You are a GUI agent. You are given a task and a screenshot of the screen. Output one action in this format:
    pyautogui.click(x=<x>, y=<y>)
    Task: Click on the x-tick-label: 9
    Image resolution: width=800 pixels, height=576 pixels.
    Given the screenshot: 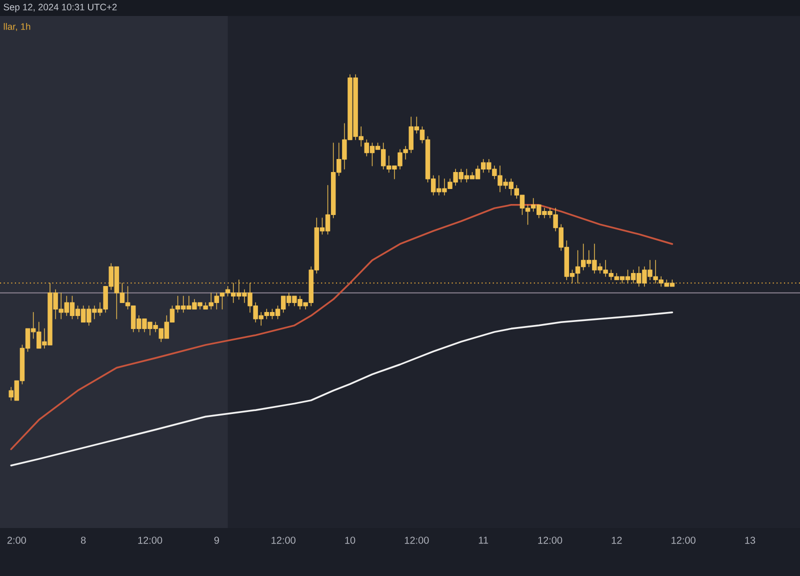 What is the action you would take?
    pyautogui.click(x=216, y=540)
    